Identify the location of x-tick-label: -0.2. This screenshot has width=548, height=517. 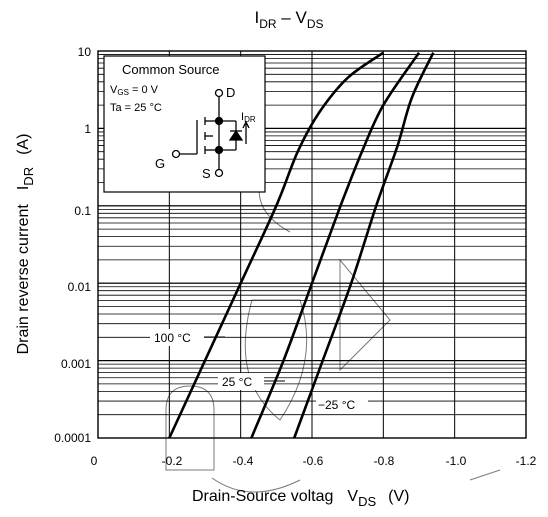
(172, 461).